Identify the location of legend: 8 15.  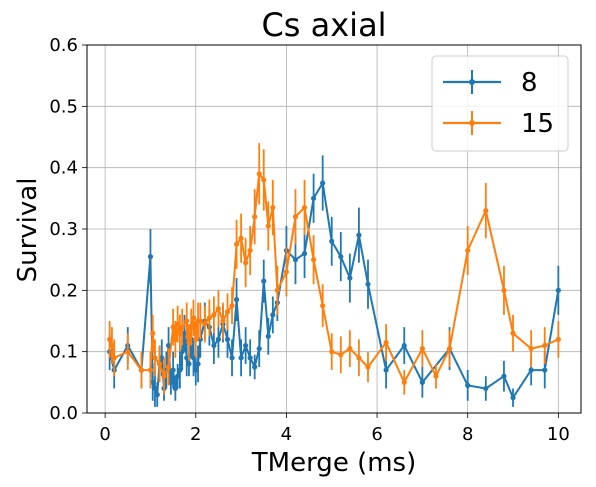
(500, 103).